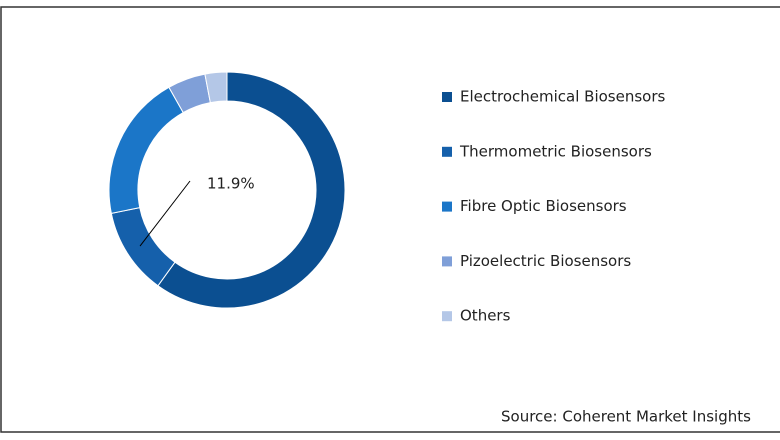 This screenshot has width=780, height=440. Describe the element at coordinates (543, 206) in the screenshot. I see `legend-label: Fibre Optic Biosensors` at that location.